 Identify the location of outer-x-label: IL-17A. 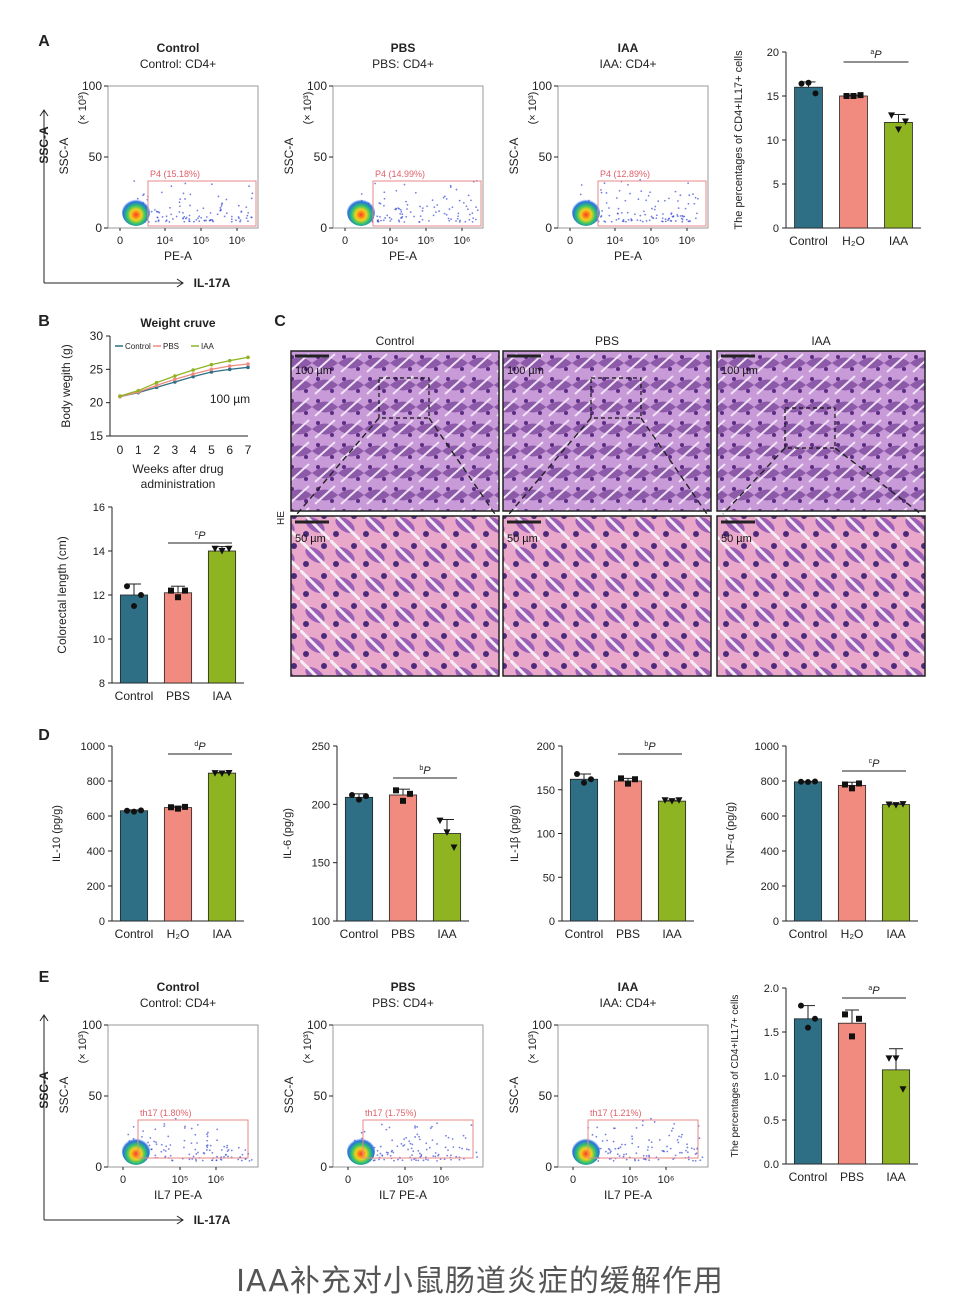
(212, 283).